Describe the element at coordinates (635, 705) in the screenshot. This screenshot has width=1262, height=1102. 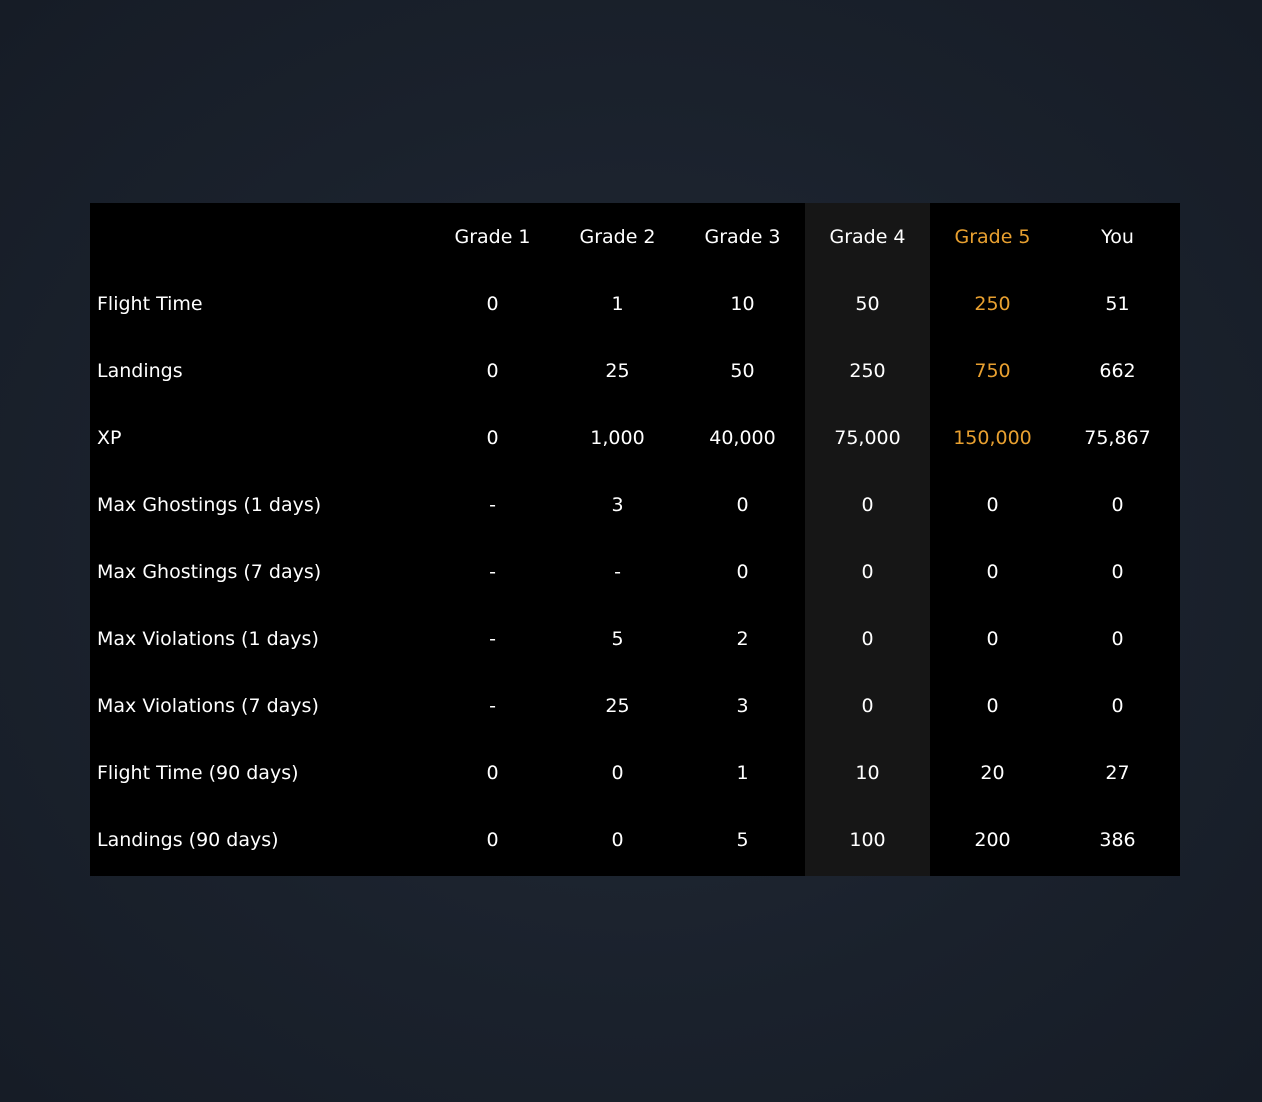
I see `table-row: Max Violations (7 days) - 25 3 0 0 0` at that location.